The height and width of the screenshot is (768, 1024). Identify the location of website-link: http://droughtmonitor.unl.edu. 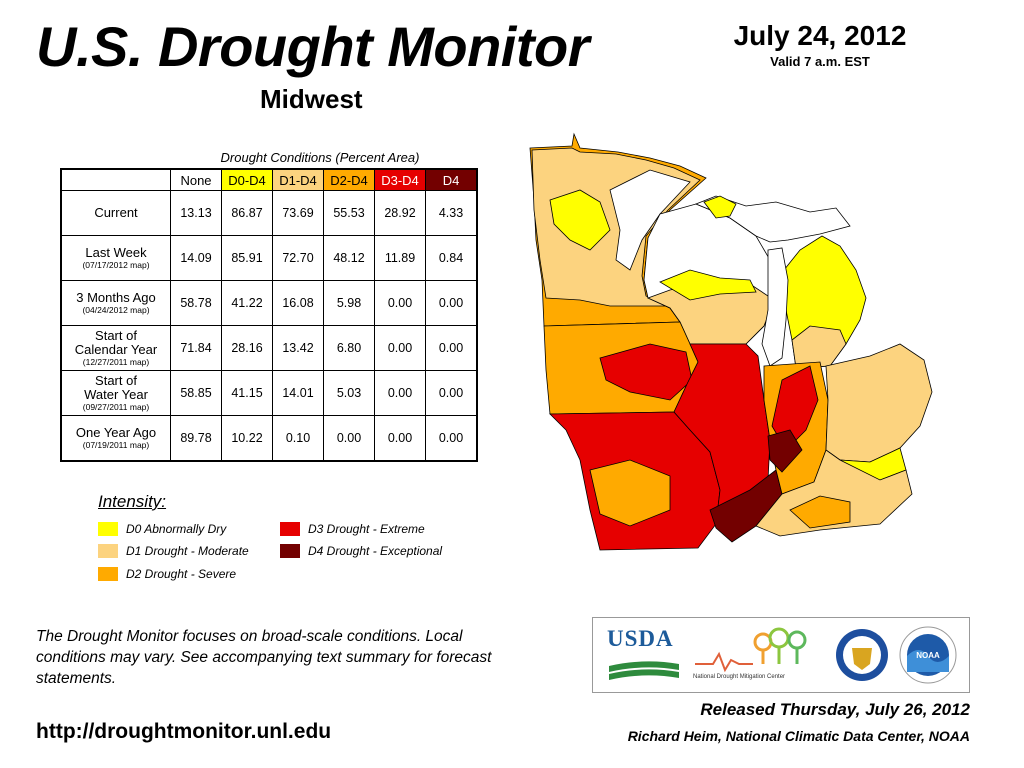
(184, 731).